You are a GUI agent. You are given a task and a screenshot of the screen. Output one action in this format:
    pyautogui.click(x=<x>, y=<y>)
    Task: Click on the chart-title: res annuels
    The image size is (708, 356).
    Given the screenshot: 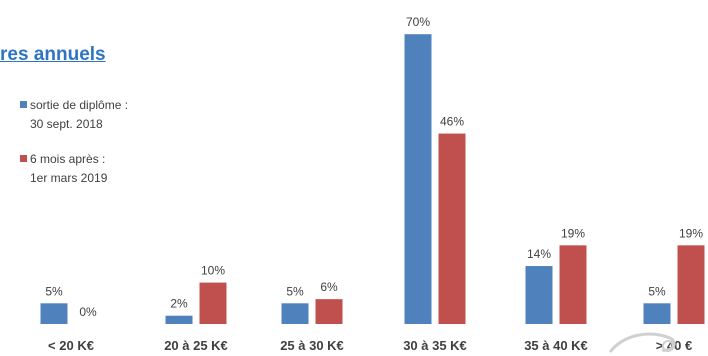 What is the action you would take?
    pyautogui.click(x=53, y=54)
    